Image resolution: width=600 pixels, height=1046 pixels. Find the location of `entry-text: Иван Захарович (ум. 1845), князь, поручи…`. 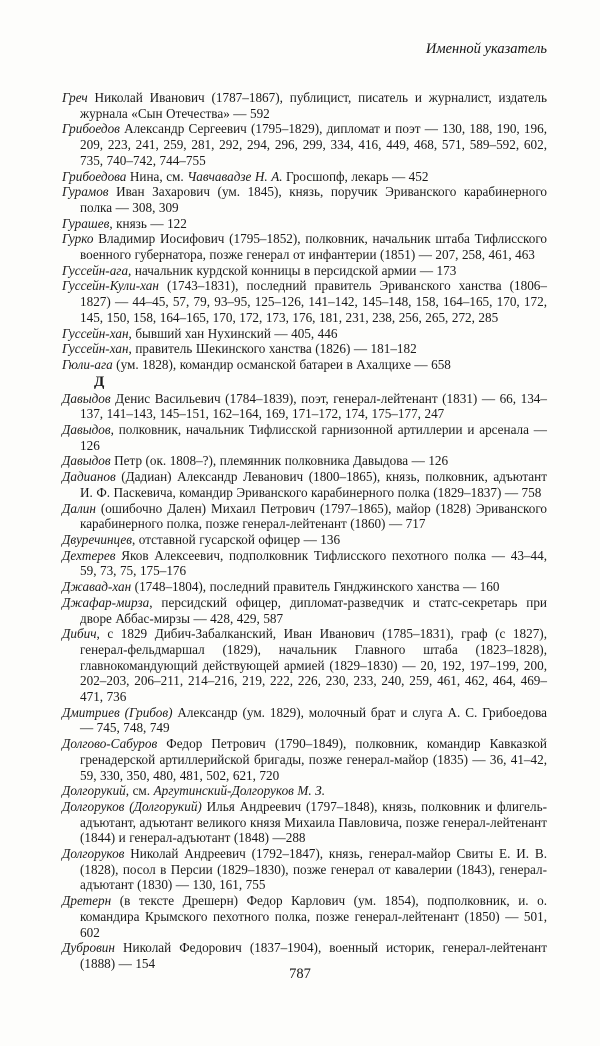

entry-text: Иван Захарович (ум. 1845), князь, поручи… is located at coordinates (313, 199).